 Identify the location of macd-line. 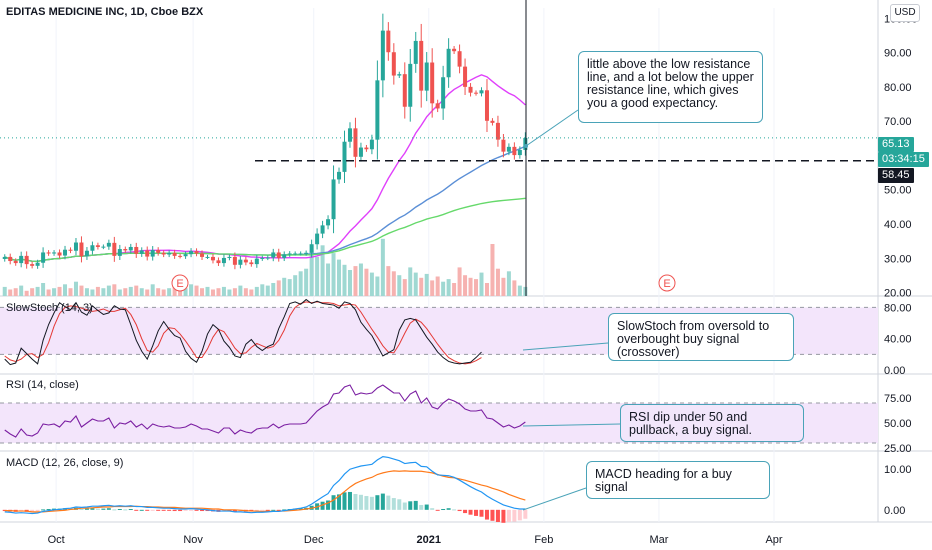
(265, 485).